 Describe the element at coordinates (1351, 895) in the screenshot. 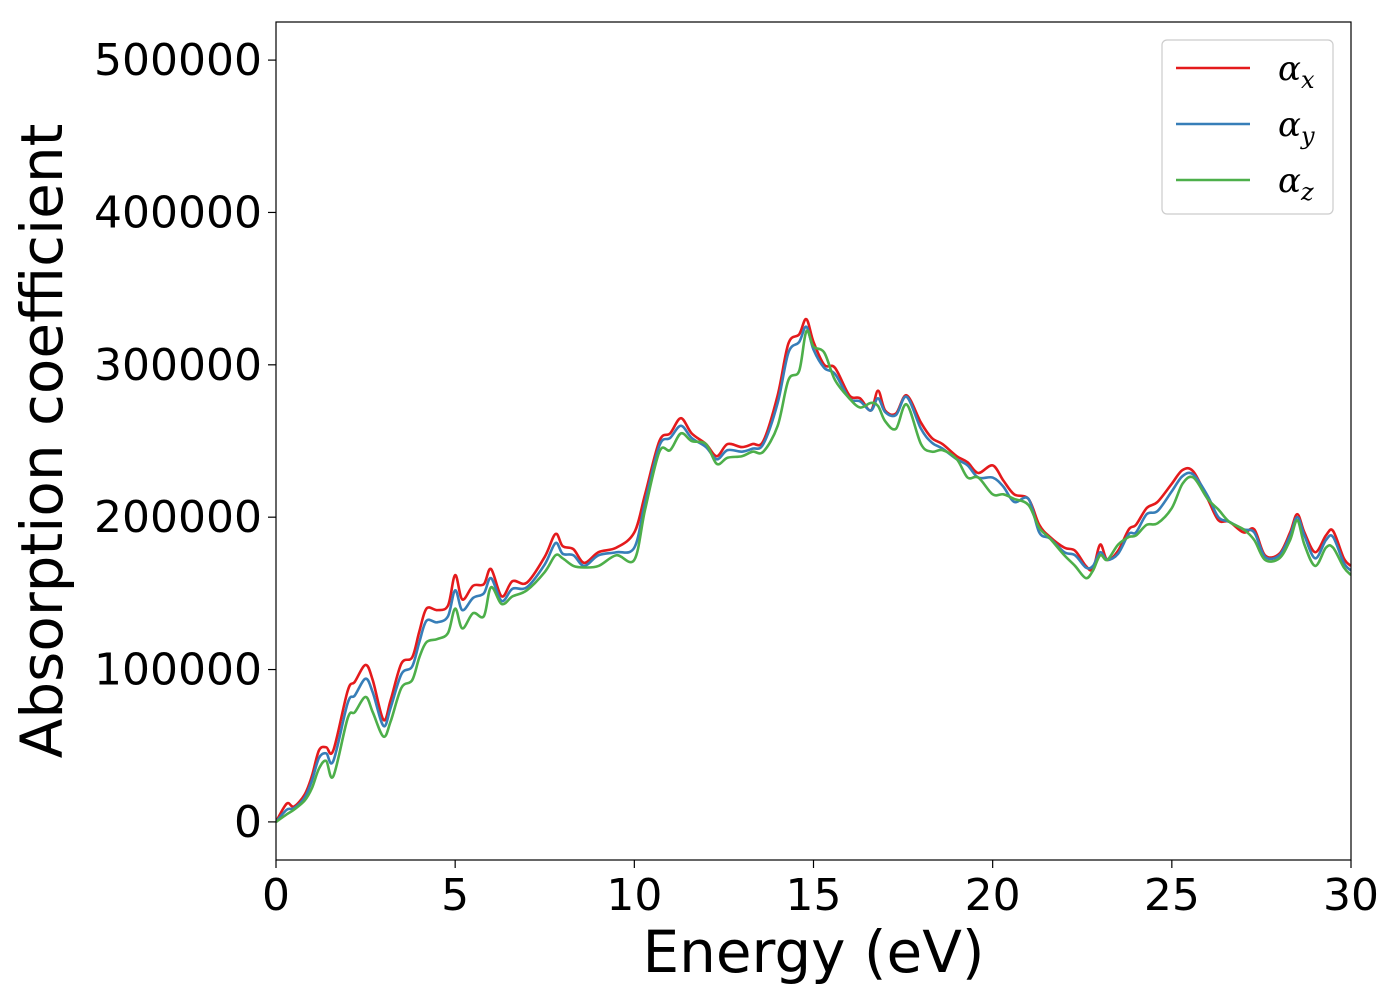

I see `x-tick-label: 30` at that location.